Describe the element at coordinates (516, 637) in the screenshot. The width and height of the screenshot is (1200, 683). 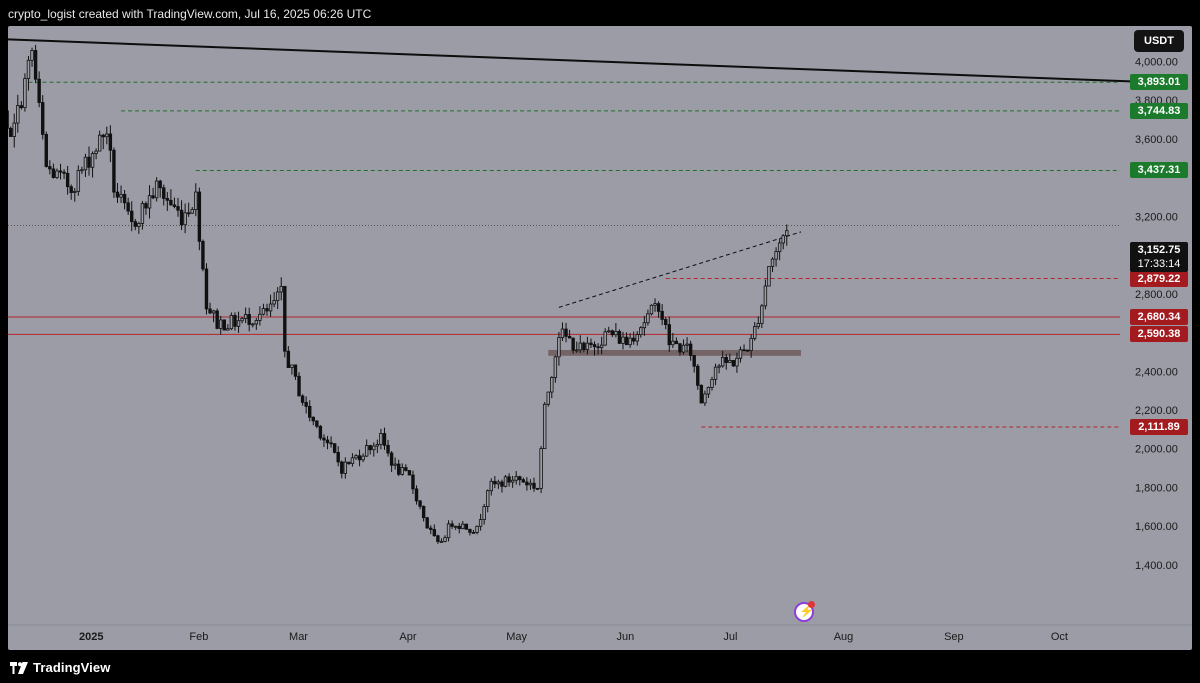
I see `x-tick-label: May` at that location.